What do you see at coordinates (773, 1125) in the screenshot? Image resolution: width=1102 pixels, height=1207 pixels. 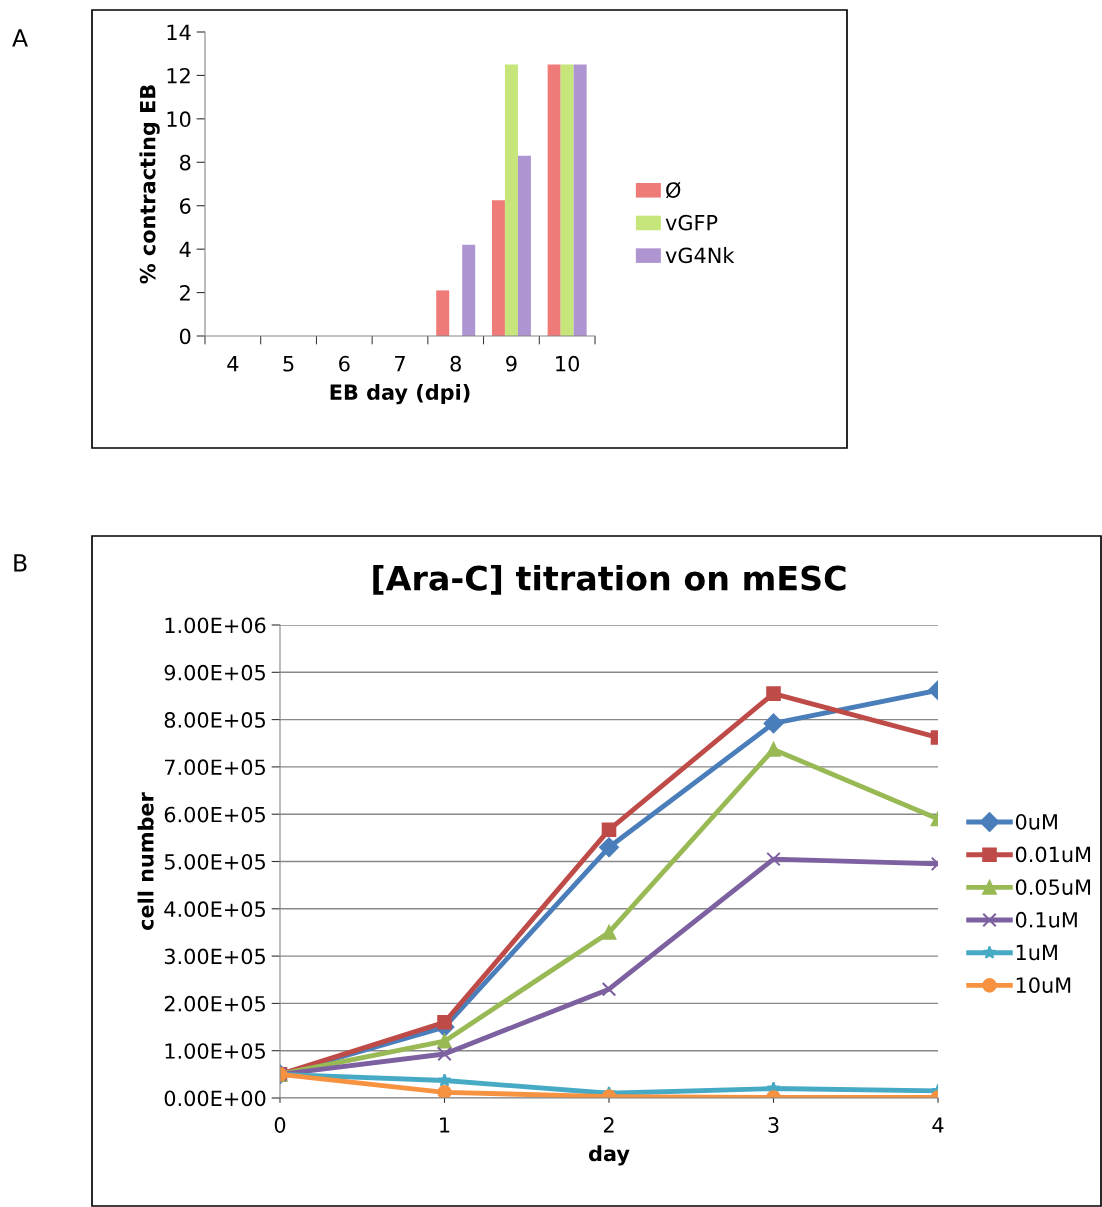 I see `x-tick-label: 3` at bounding box center [773, 1125].